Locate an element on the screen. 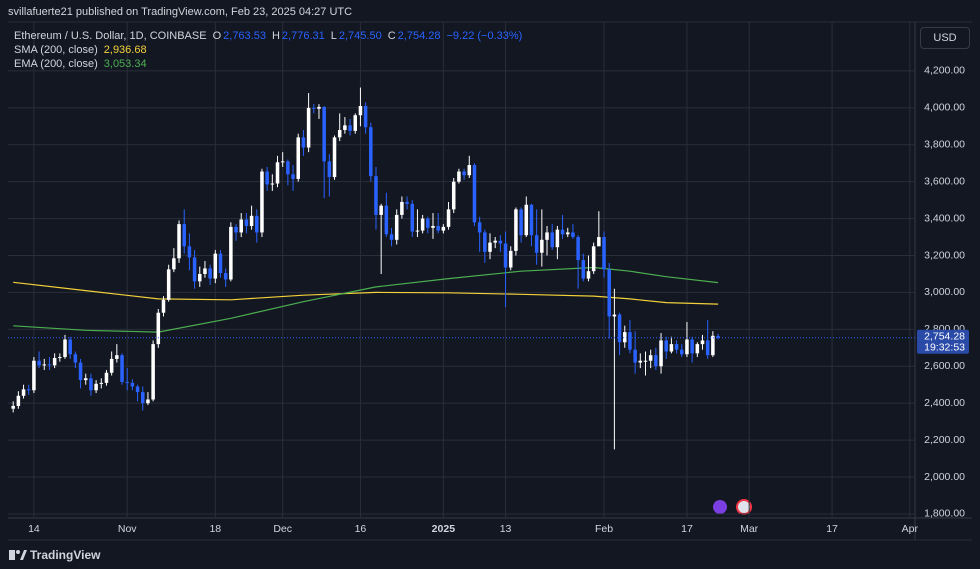 The height and width of the screenshot is (569, 980). last-price-label: 2,754.28 is located at coordinates (944, 337).